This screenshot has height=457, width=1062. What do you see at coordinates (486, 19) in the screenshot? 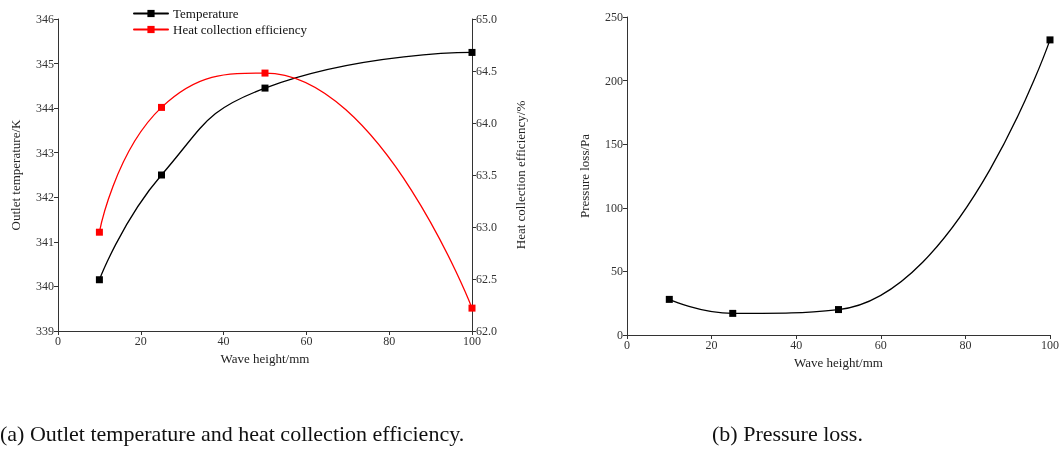
I see `y2-tick-label: 65.0` at bounding box center [486, 19].